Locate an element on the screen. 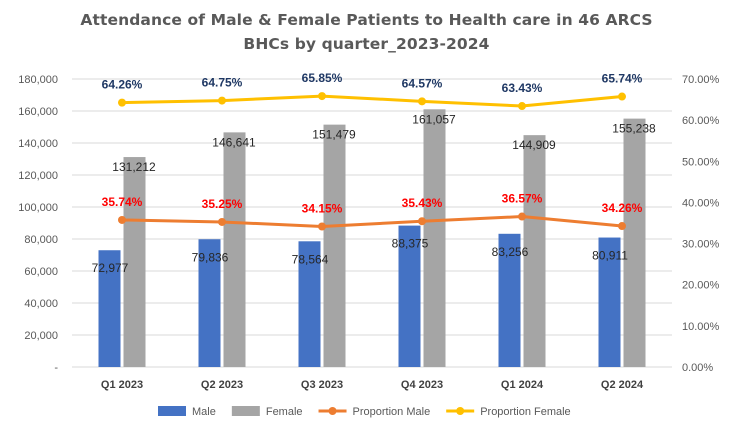 The height and width of the screenshot is (430, 733). bar-value-label: 78,564 is located at coordinates (310, 259).